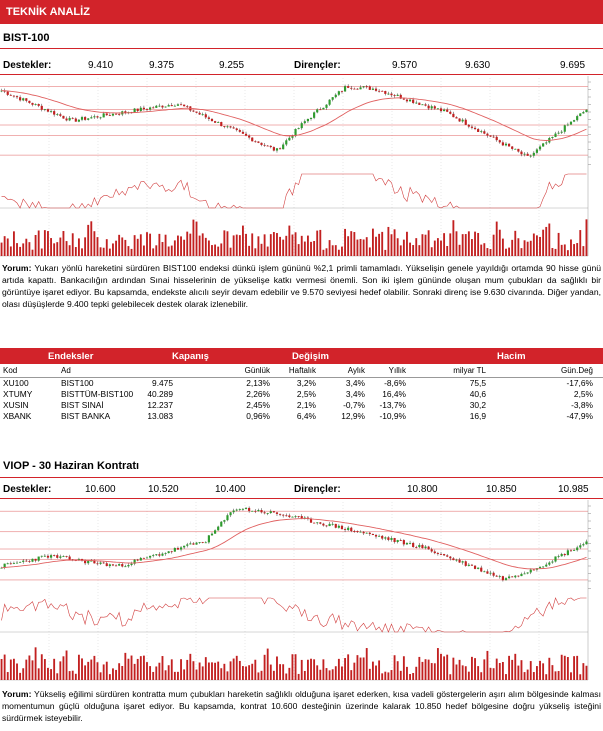 The image size is (603, 731). What do you see at coordinates (353, 416) in the screenshot?
I see `cell-monthly: 12,9%` at bounding box center [353, 416].